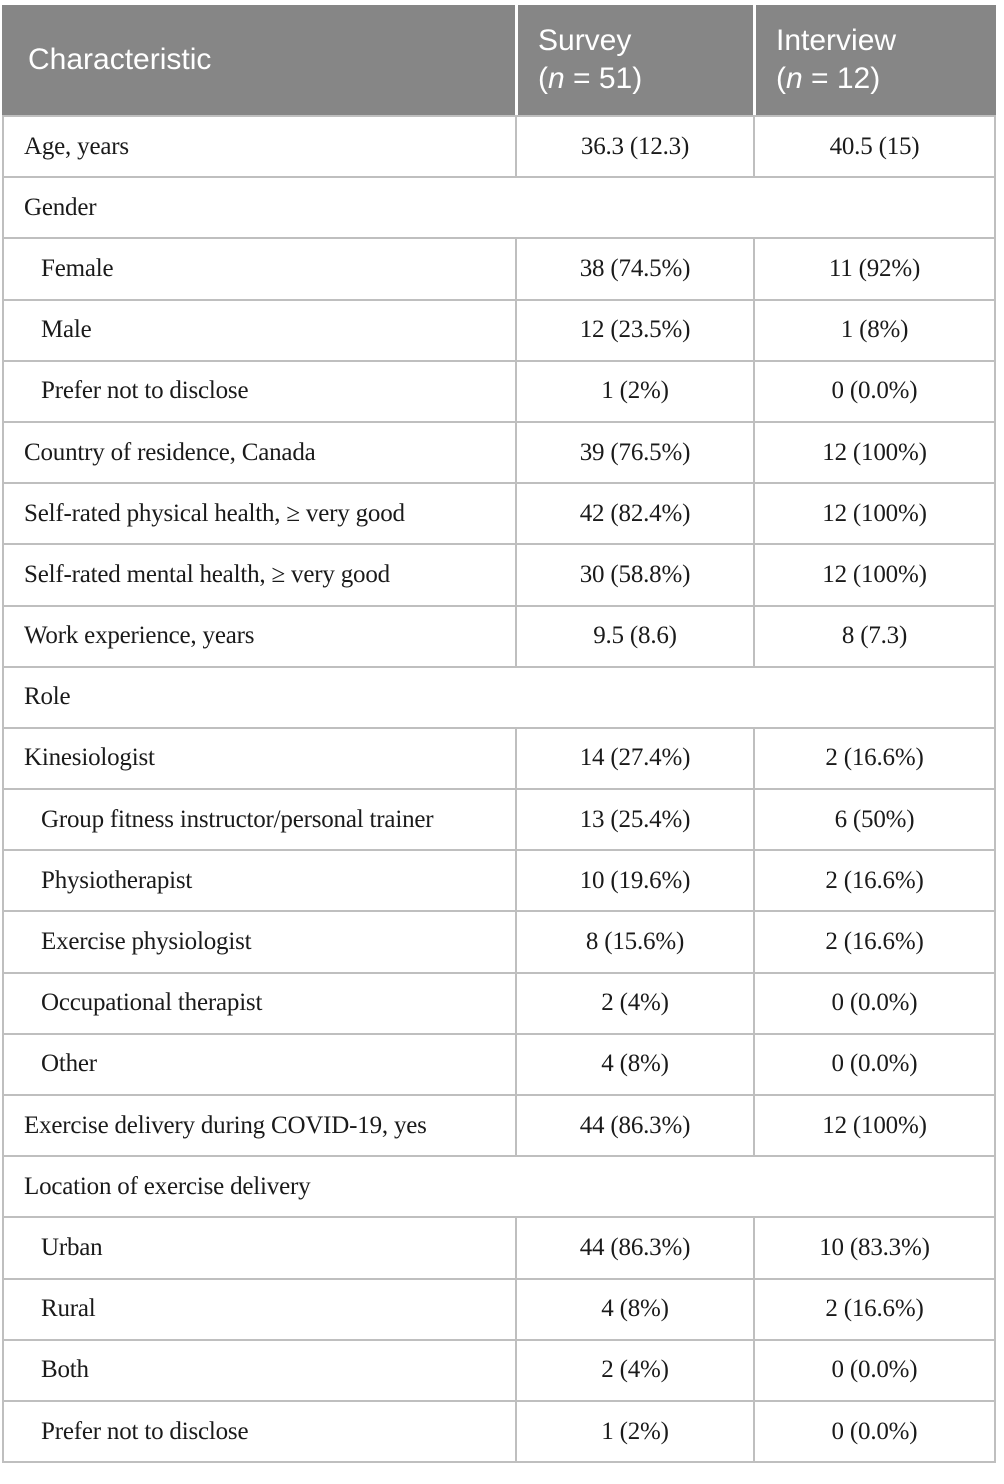 The image size is (1004, 1484). What do you see at coordinates (499, 148) in the screenshot?
I see `table-row: Age, years 36.3 (12.3) 40.5 (15)` at bounding box center [499, 148].